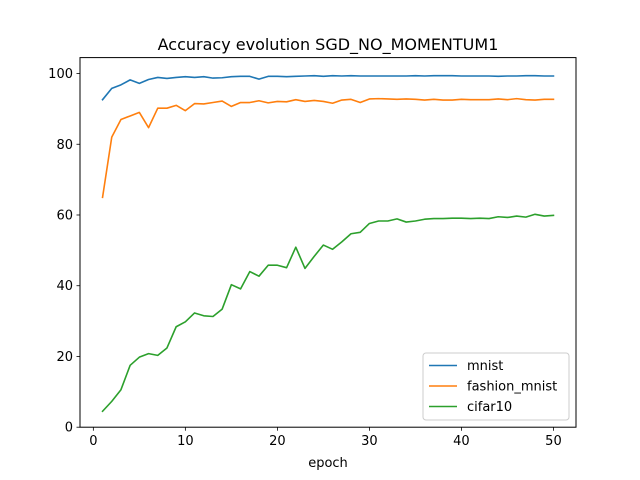 This screenshot has width=640, height=480. What do you see at coordinates (328, 463) in the screenshot?
I see `x-axis-label: epoch` at bounding box center [328, 463].